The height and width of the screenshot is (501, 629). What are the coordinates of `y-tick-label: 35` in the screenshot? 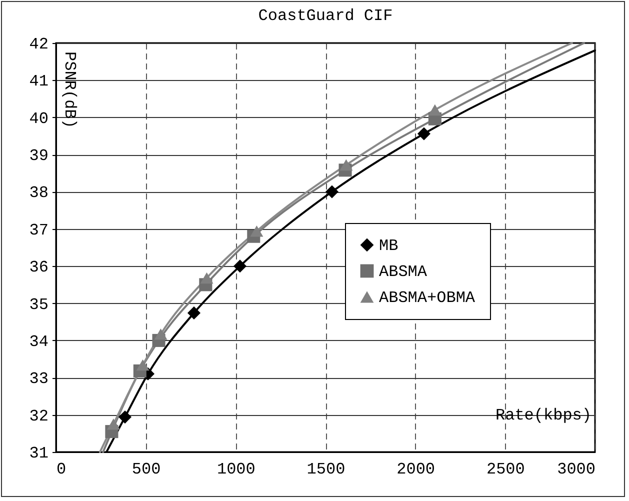 It's located at (38, 305).